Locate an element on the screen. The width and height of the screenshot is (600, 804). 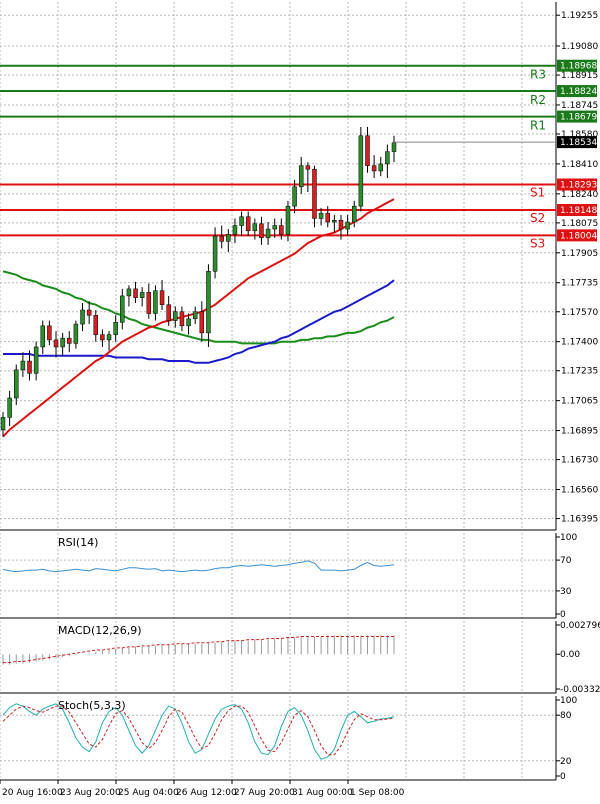
macd-tick-label: -0.003328 is located at coordinates (580, 690).